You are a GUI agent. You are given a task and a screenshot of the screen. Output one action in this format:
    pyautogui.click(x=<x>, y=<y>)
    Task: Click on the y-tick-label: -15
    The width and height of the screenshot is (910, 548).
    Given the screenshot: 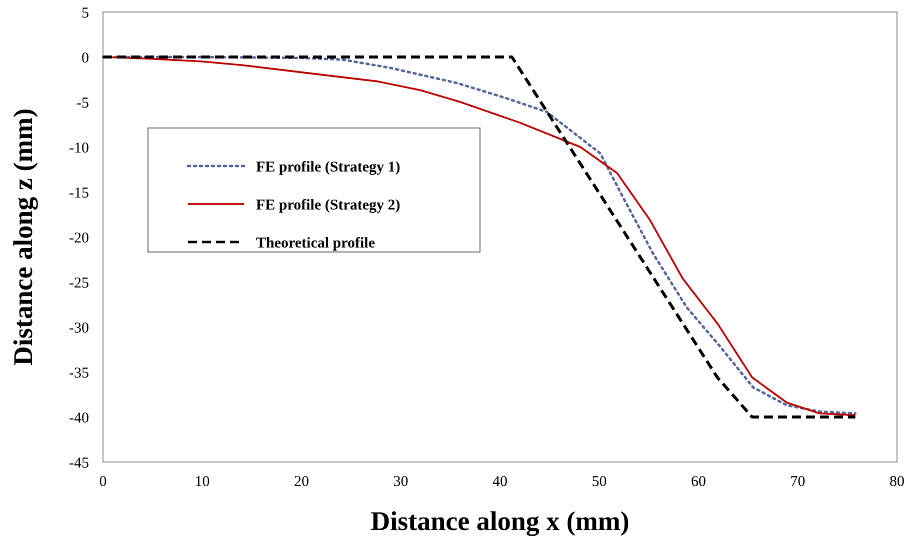 What is the action you would take?
    pyautogui.click(x=79, y=193)
    